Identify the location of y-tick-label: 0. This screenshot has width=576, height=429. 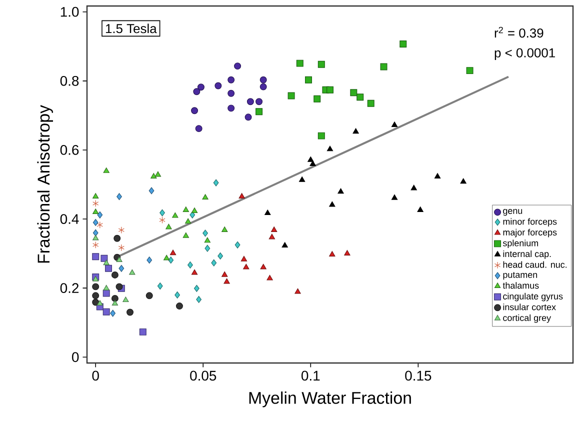
(75, 357).